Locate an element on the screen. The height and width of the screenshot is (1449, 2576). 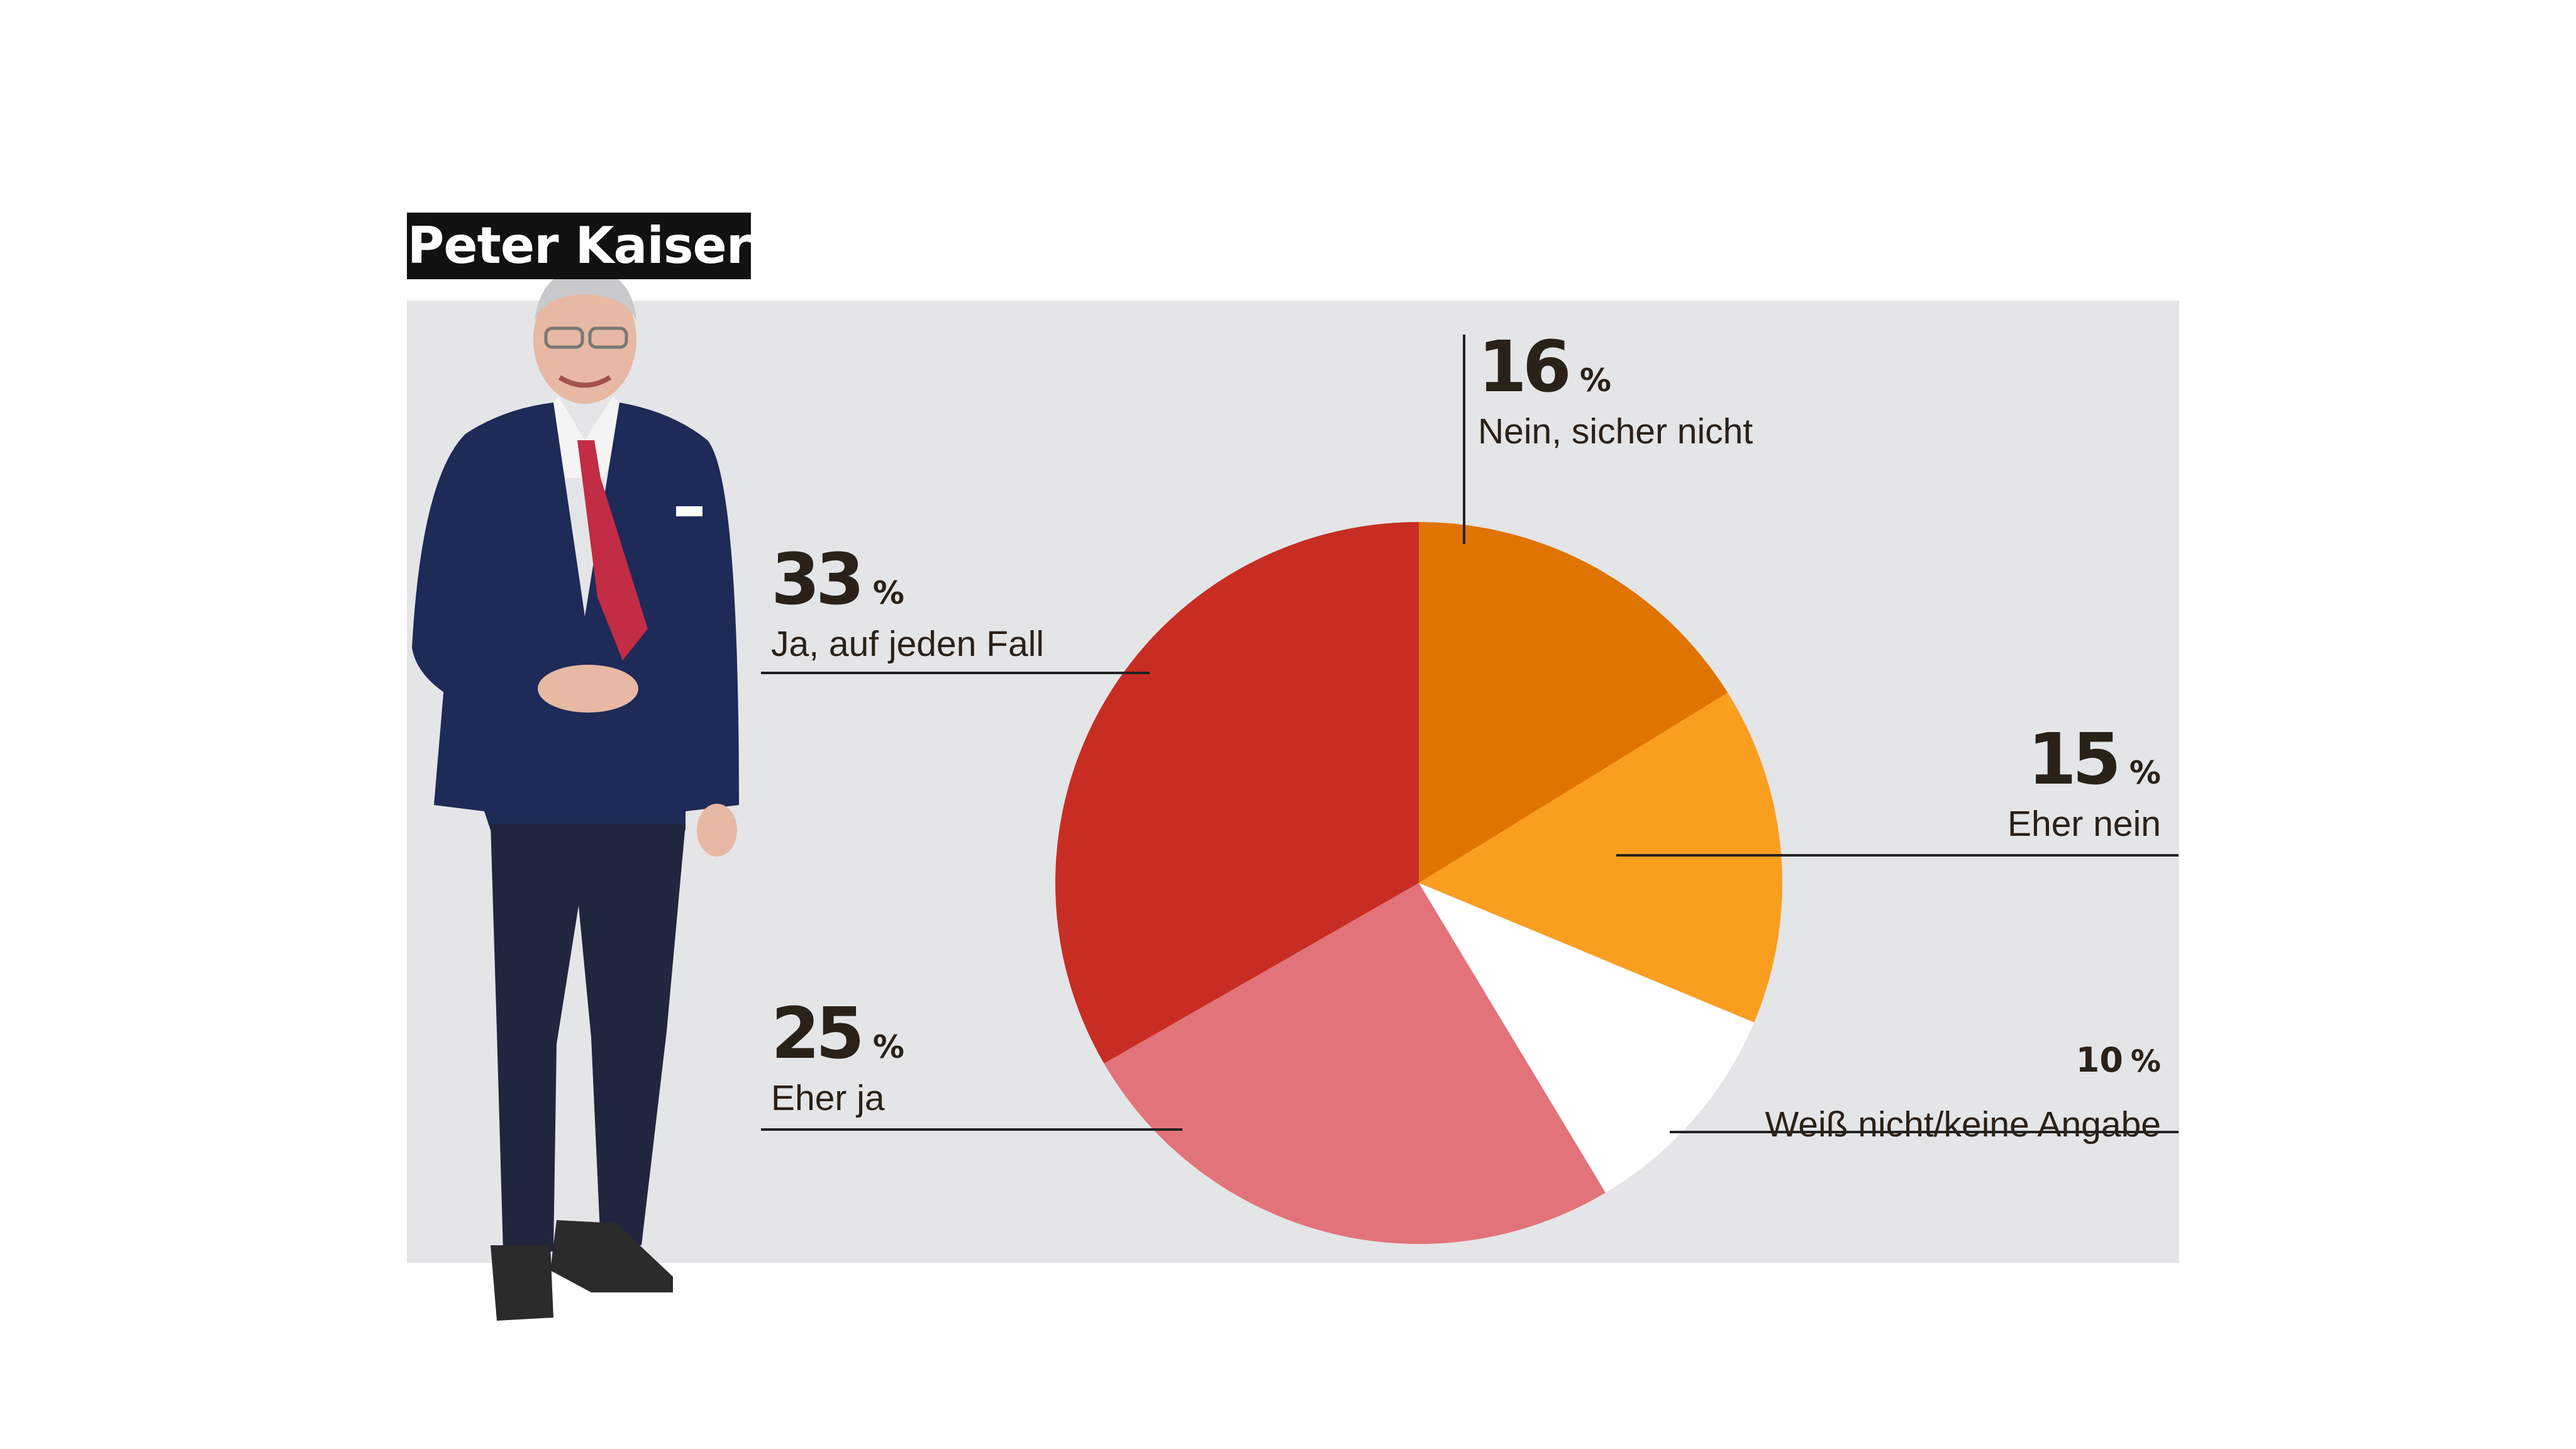
data-label-eher-nein: 15 % Eher nein is located at coordinates (2084, 784).